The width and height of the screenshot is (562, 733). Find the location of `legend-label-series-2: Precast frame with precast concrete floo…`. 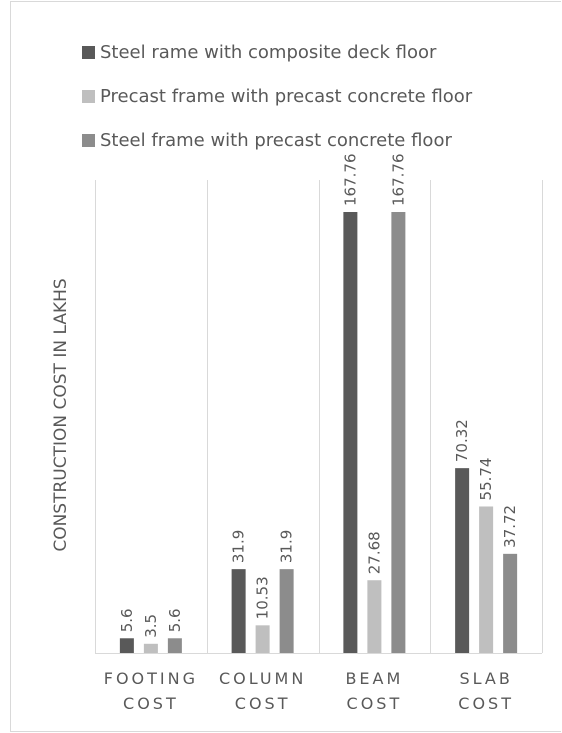

legend-label-series-2: Precast frame with precast concrete floo… is located at coordinates (286, 96).